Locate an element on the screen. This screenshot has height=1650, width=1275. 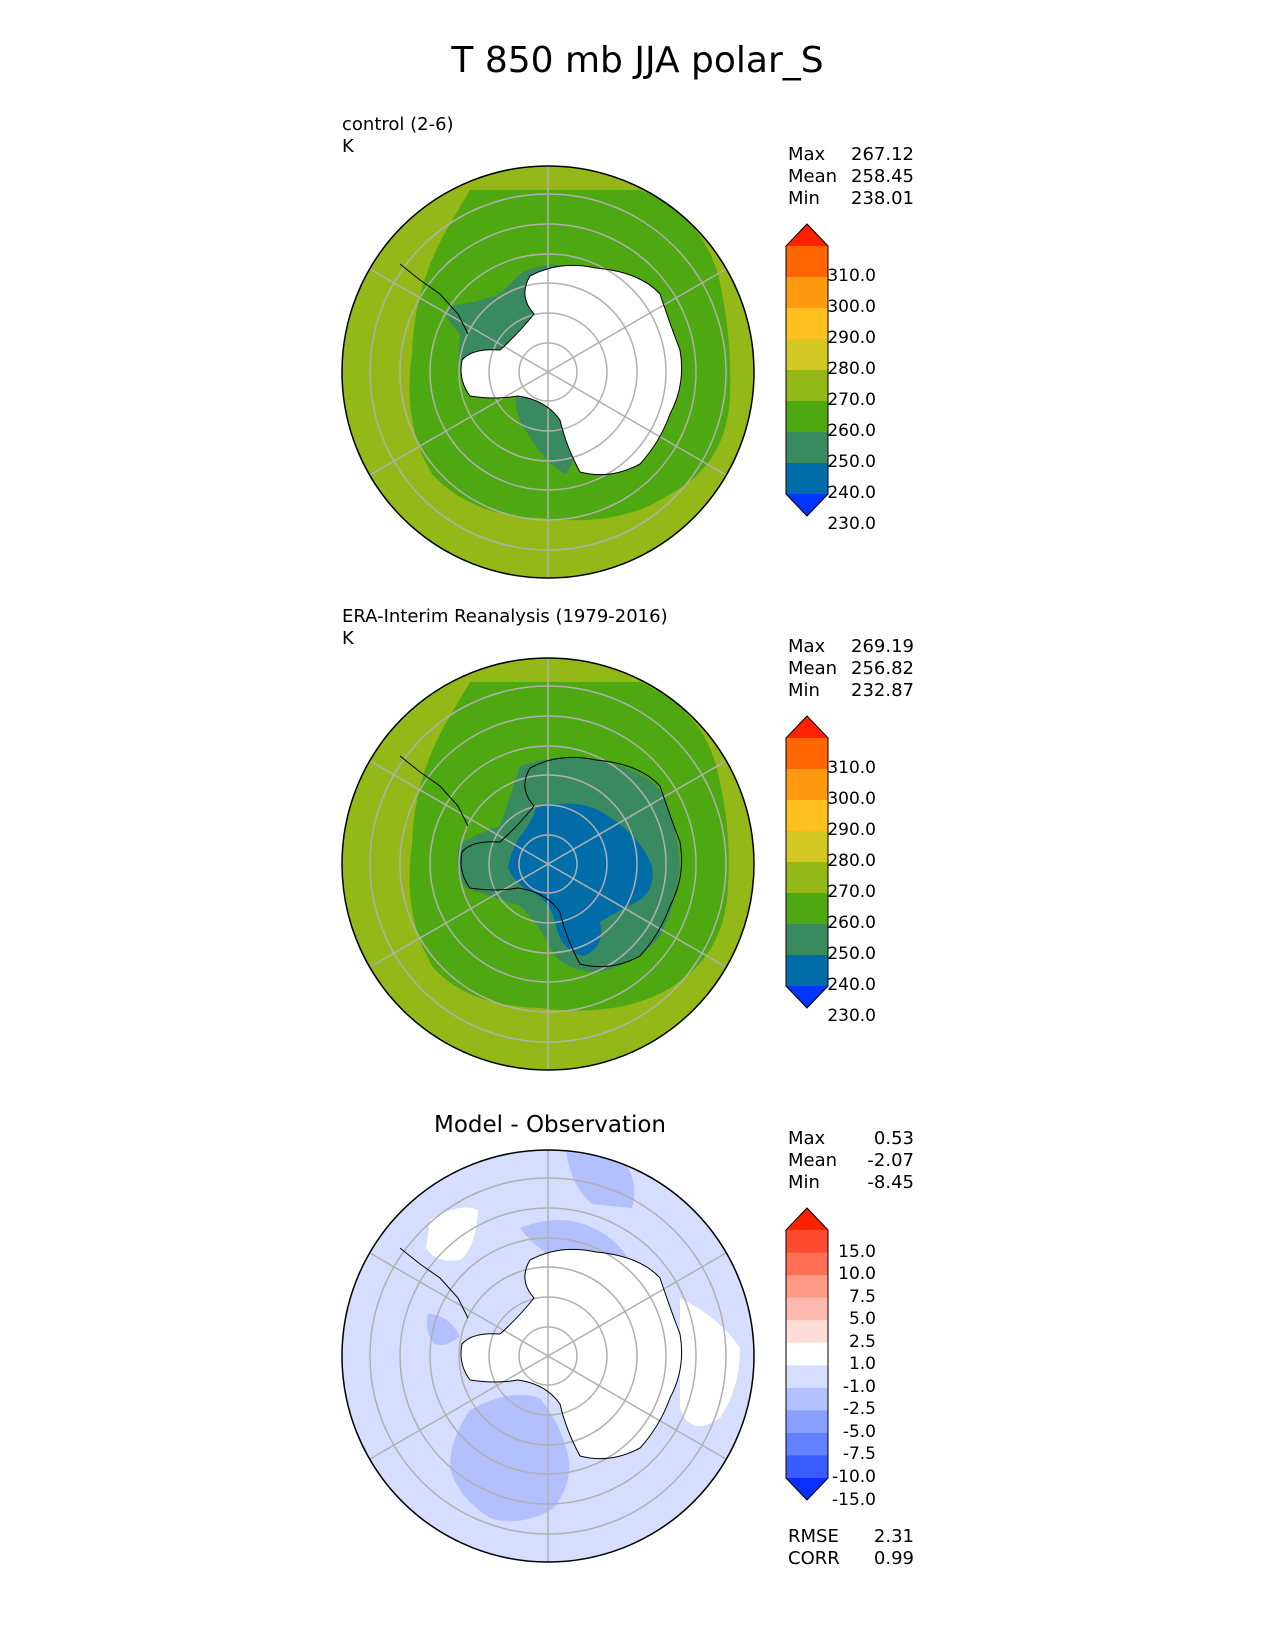
panel2-title: ERA-Interim Reanalysis (1979-2016) is located at coordinates (505, 616).